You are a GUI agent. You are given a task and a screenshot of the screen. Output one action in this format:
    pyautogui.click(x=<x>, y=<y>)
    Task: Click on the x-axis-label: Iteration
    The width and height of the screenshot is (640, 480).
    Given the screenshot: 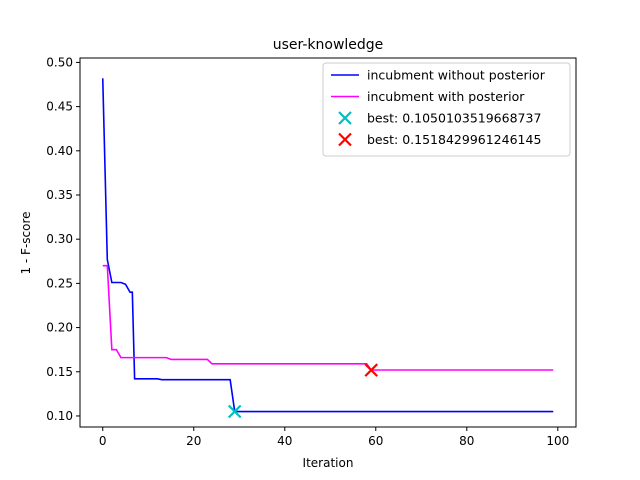 What is the action you would take?
    pyautogui.click(x=328, y=463)
    